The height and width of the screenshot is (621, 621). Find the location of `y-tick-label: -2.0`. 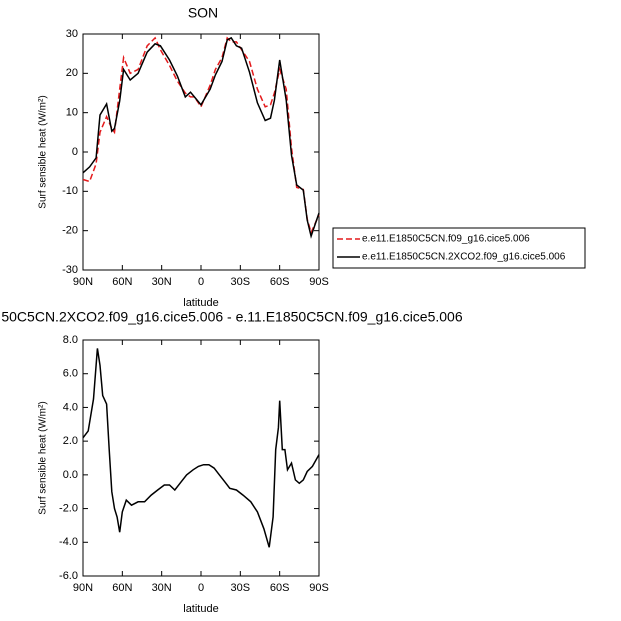

y-tick-label: -2.0 is located at coordinates (68, 508).